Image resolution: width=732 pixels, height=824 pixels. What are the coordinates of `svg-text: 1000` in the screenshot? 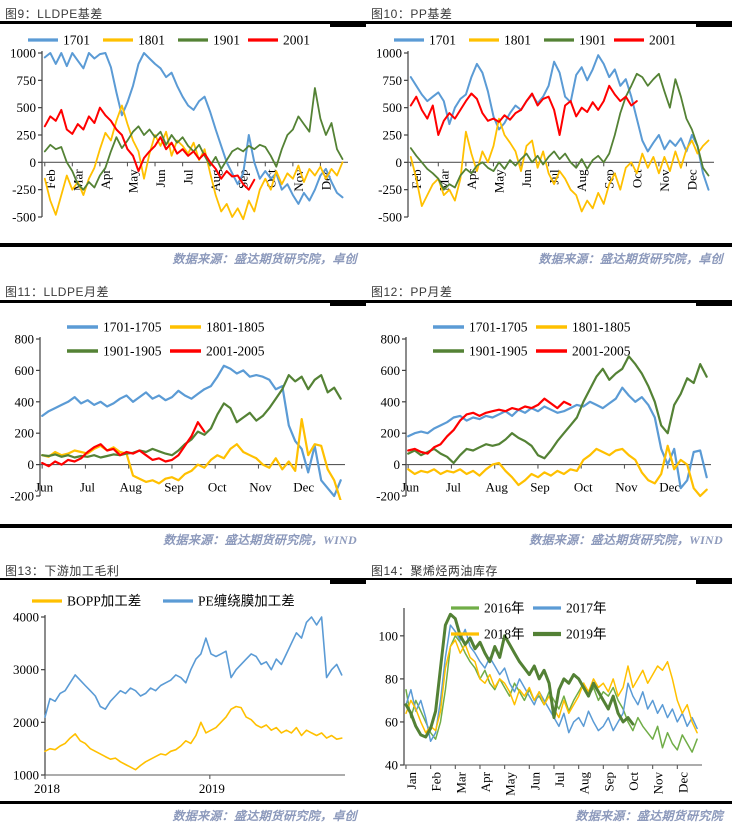 It's located at (389, 53).